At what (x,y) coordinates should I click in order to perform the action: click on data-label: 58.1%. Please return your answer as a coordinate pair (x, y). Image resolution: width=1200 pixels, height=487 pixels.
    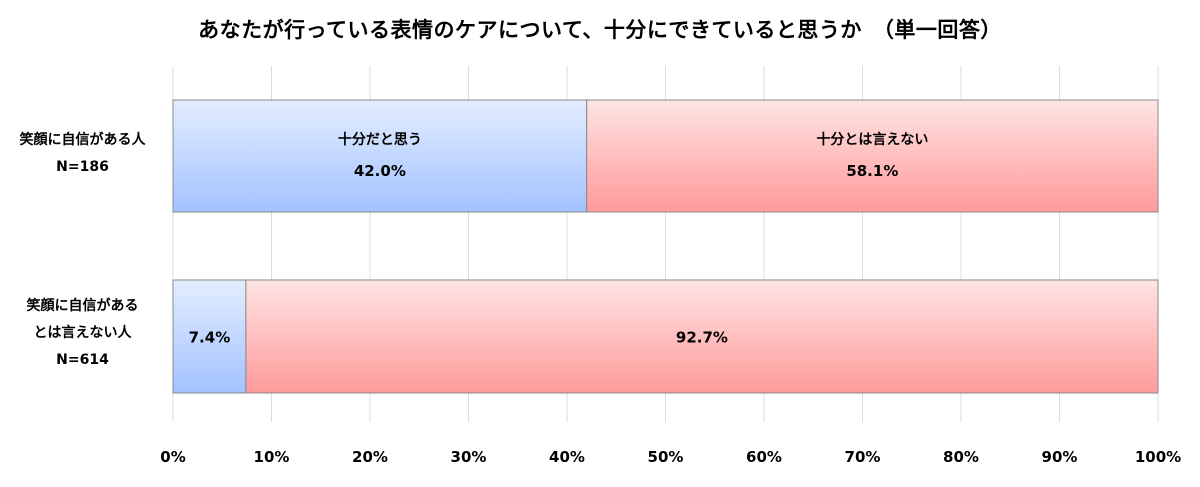
    Looking at the image, I should click on (872, 171).